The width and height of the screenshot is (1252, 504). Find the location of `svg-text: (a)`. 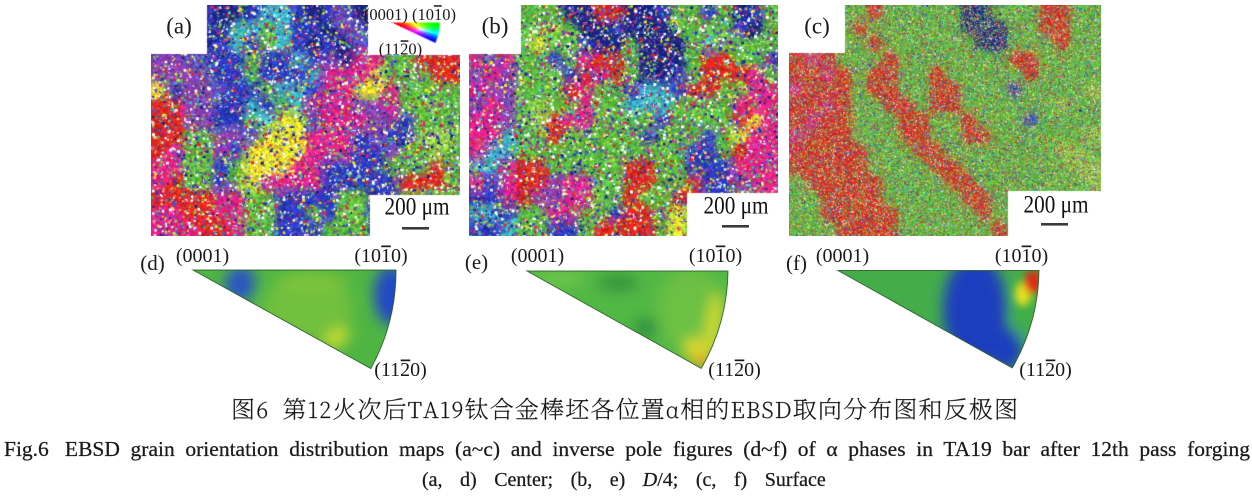

svg-text: (a) is located at coordinates (179, 26).